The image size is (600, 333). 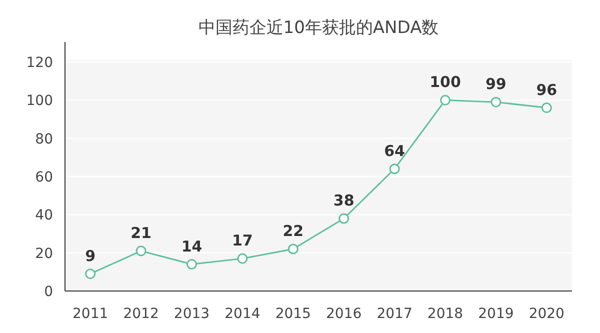 I want to click on y-tick-label: 0, so click(x=48, y=292).